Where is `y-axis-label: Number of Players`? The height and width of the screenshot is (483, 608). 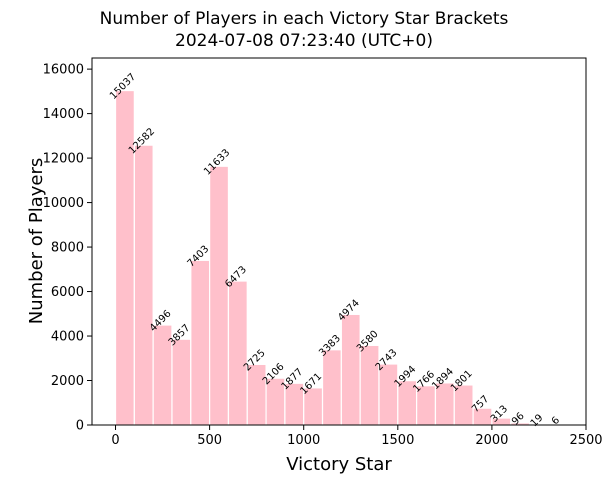 y-axis-label: Number of Players is located at coordinates (36, 241).